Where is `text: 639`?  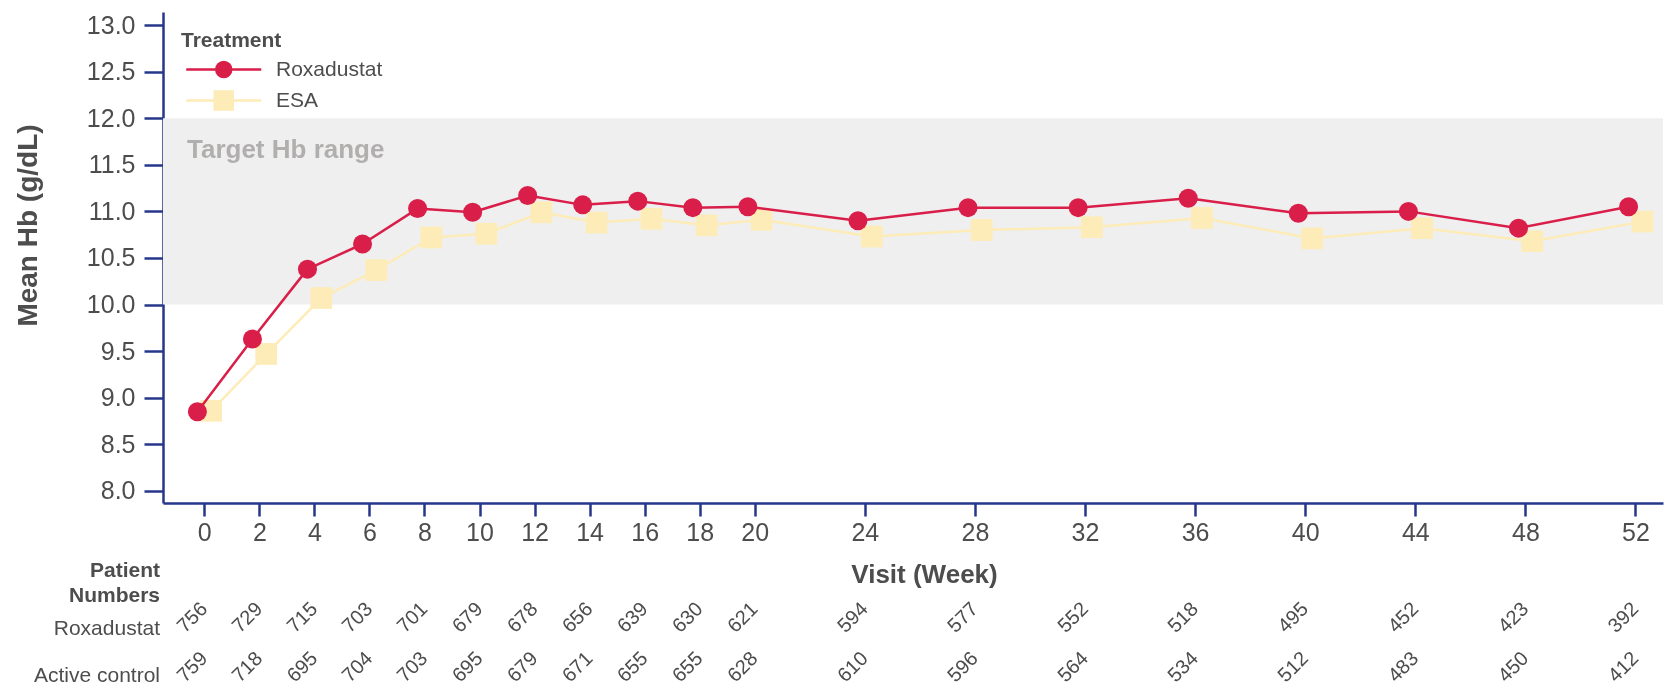 text: 639 is located at coordinates (632, 617).